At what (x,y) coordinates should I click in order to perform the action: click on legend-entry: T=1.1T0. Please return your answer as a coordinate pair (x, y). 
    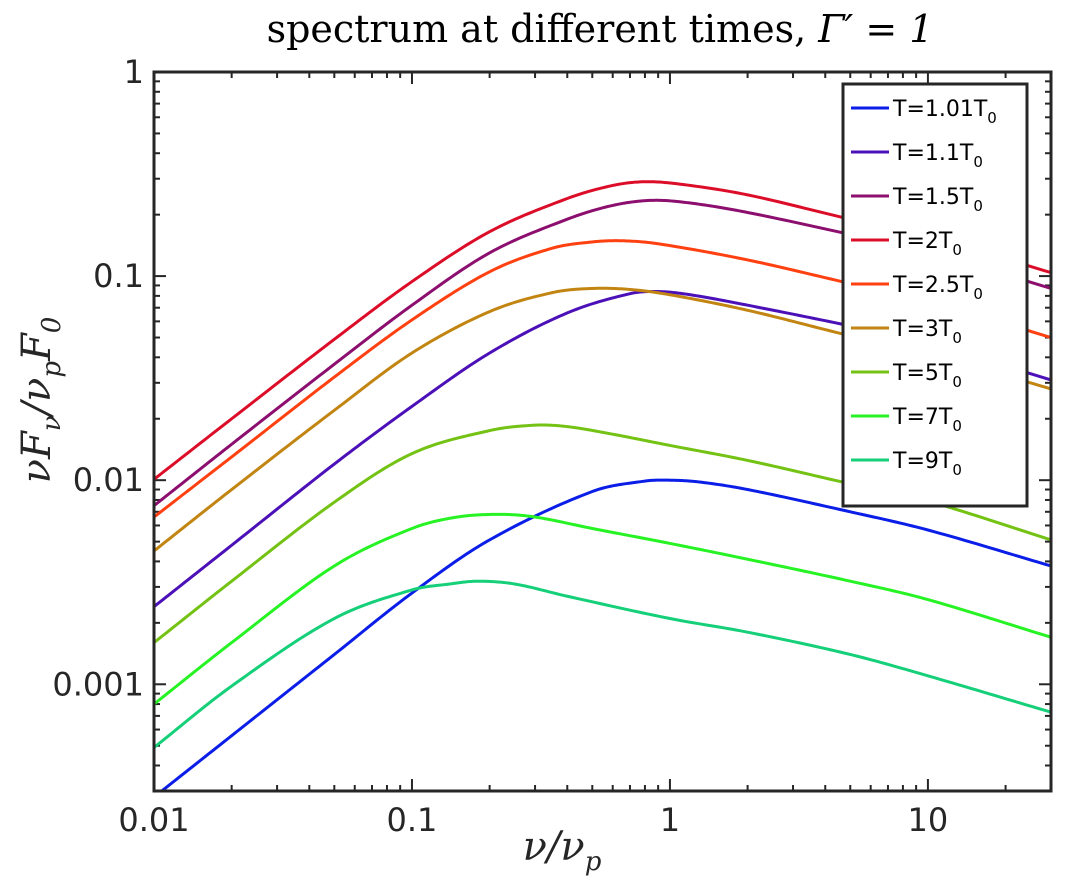
    Looking at the image, I should click on (937, 156).